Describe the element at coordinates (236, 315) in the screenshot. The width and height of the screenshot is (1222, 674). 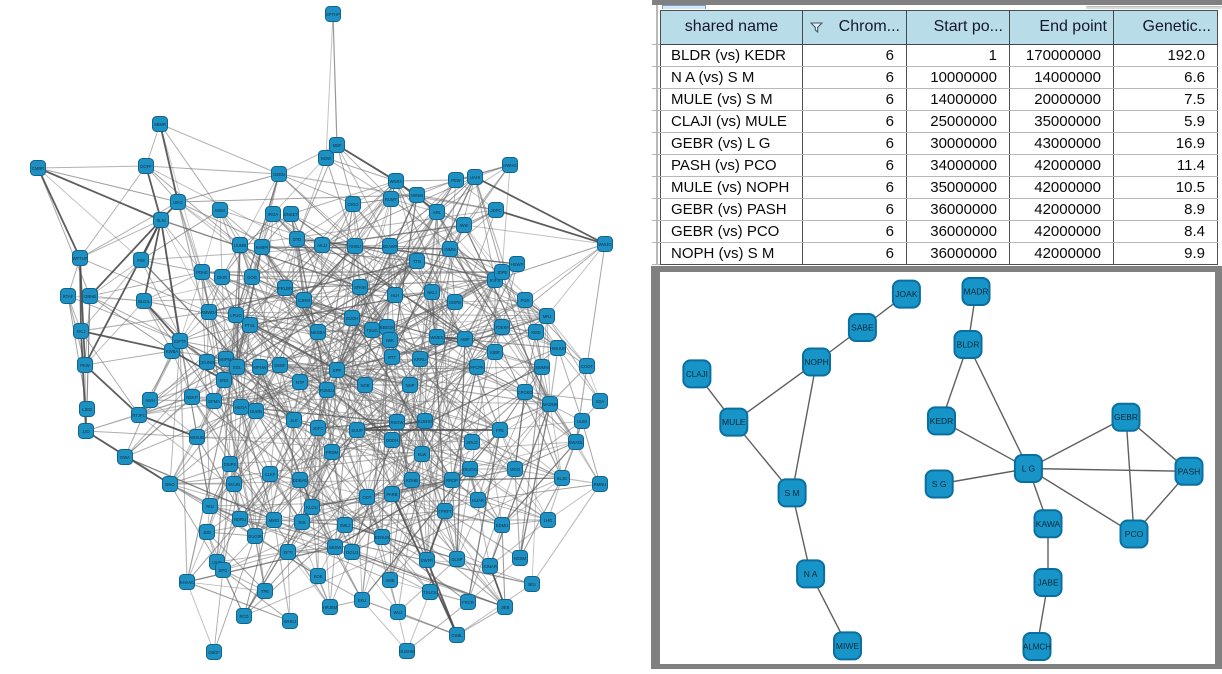
I see `svg-text: LPUO` at that location.